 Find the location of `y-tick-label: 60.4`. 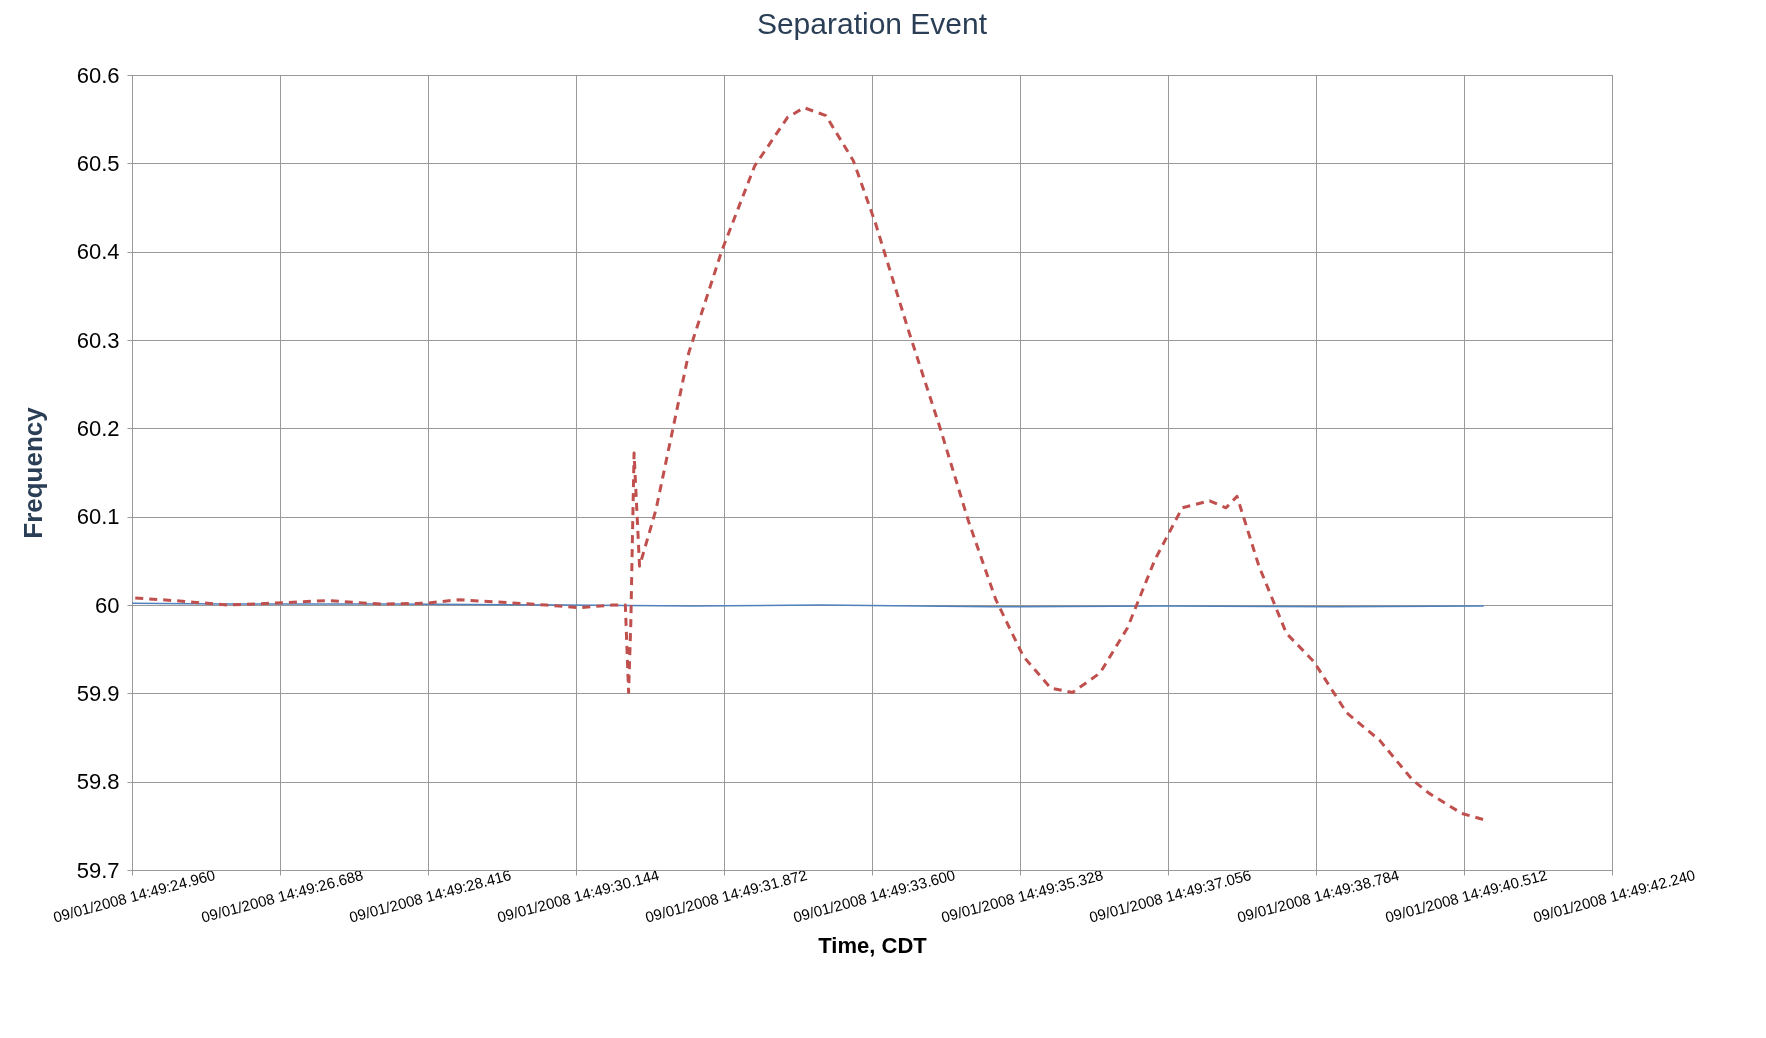

y-tick-label: 60.4 is located at coordinates (98, 252).